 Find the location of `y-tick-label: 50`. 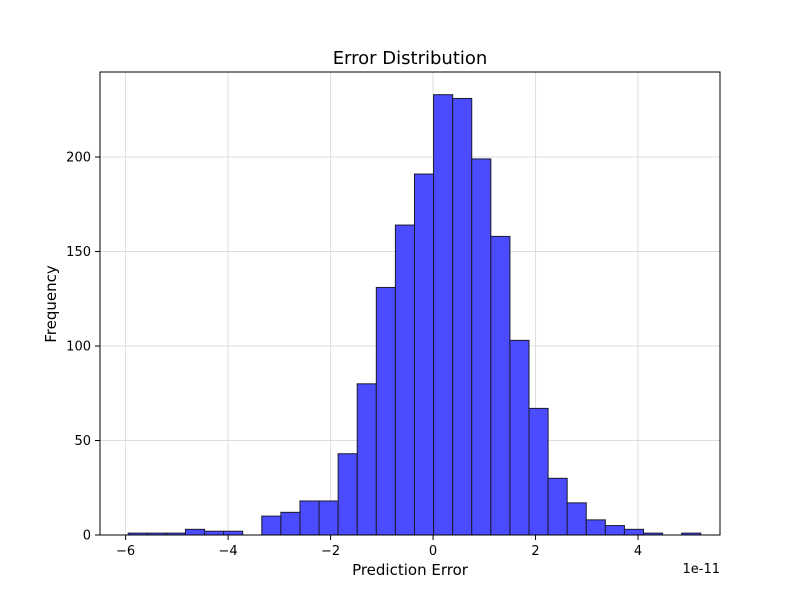

y-tick-label: 50 is located at coordinates (82, 441).